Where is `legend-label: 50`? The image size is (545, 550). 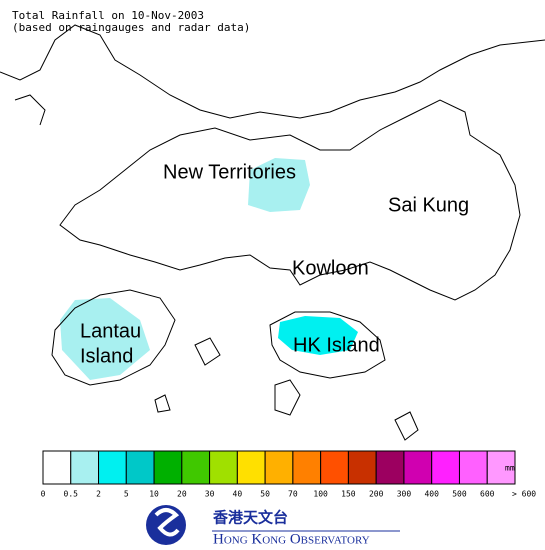
legend-label: 50 is located at coordinates (265, 494).